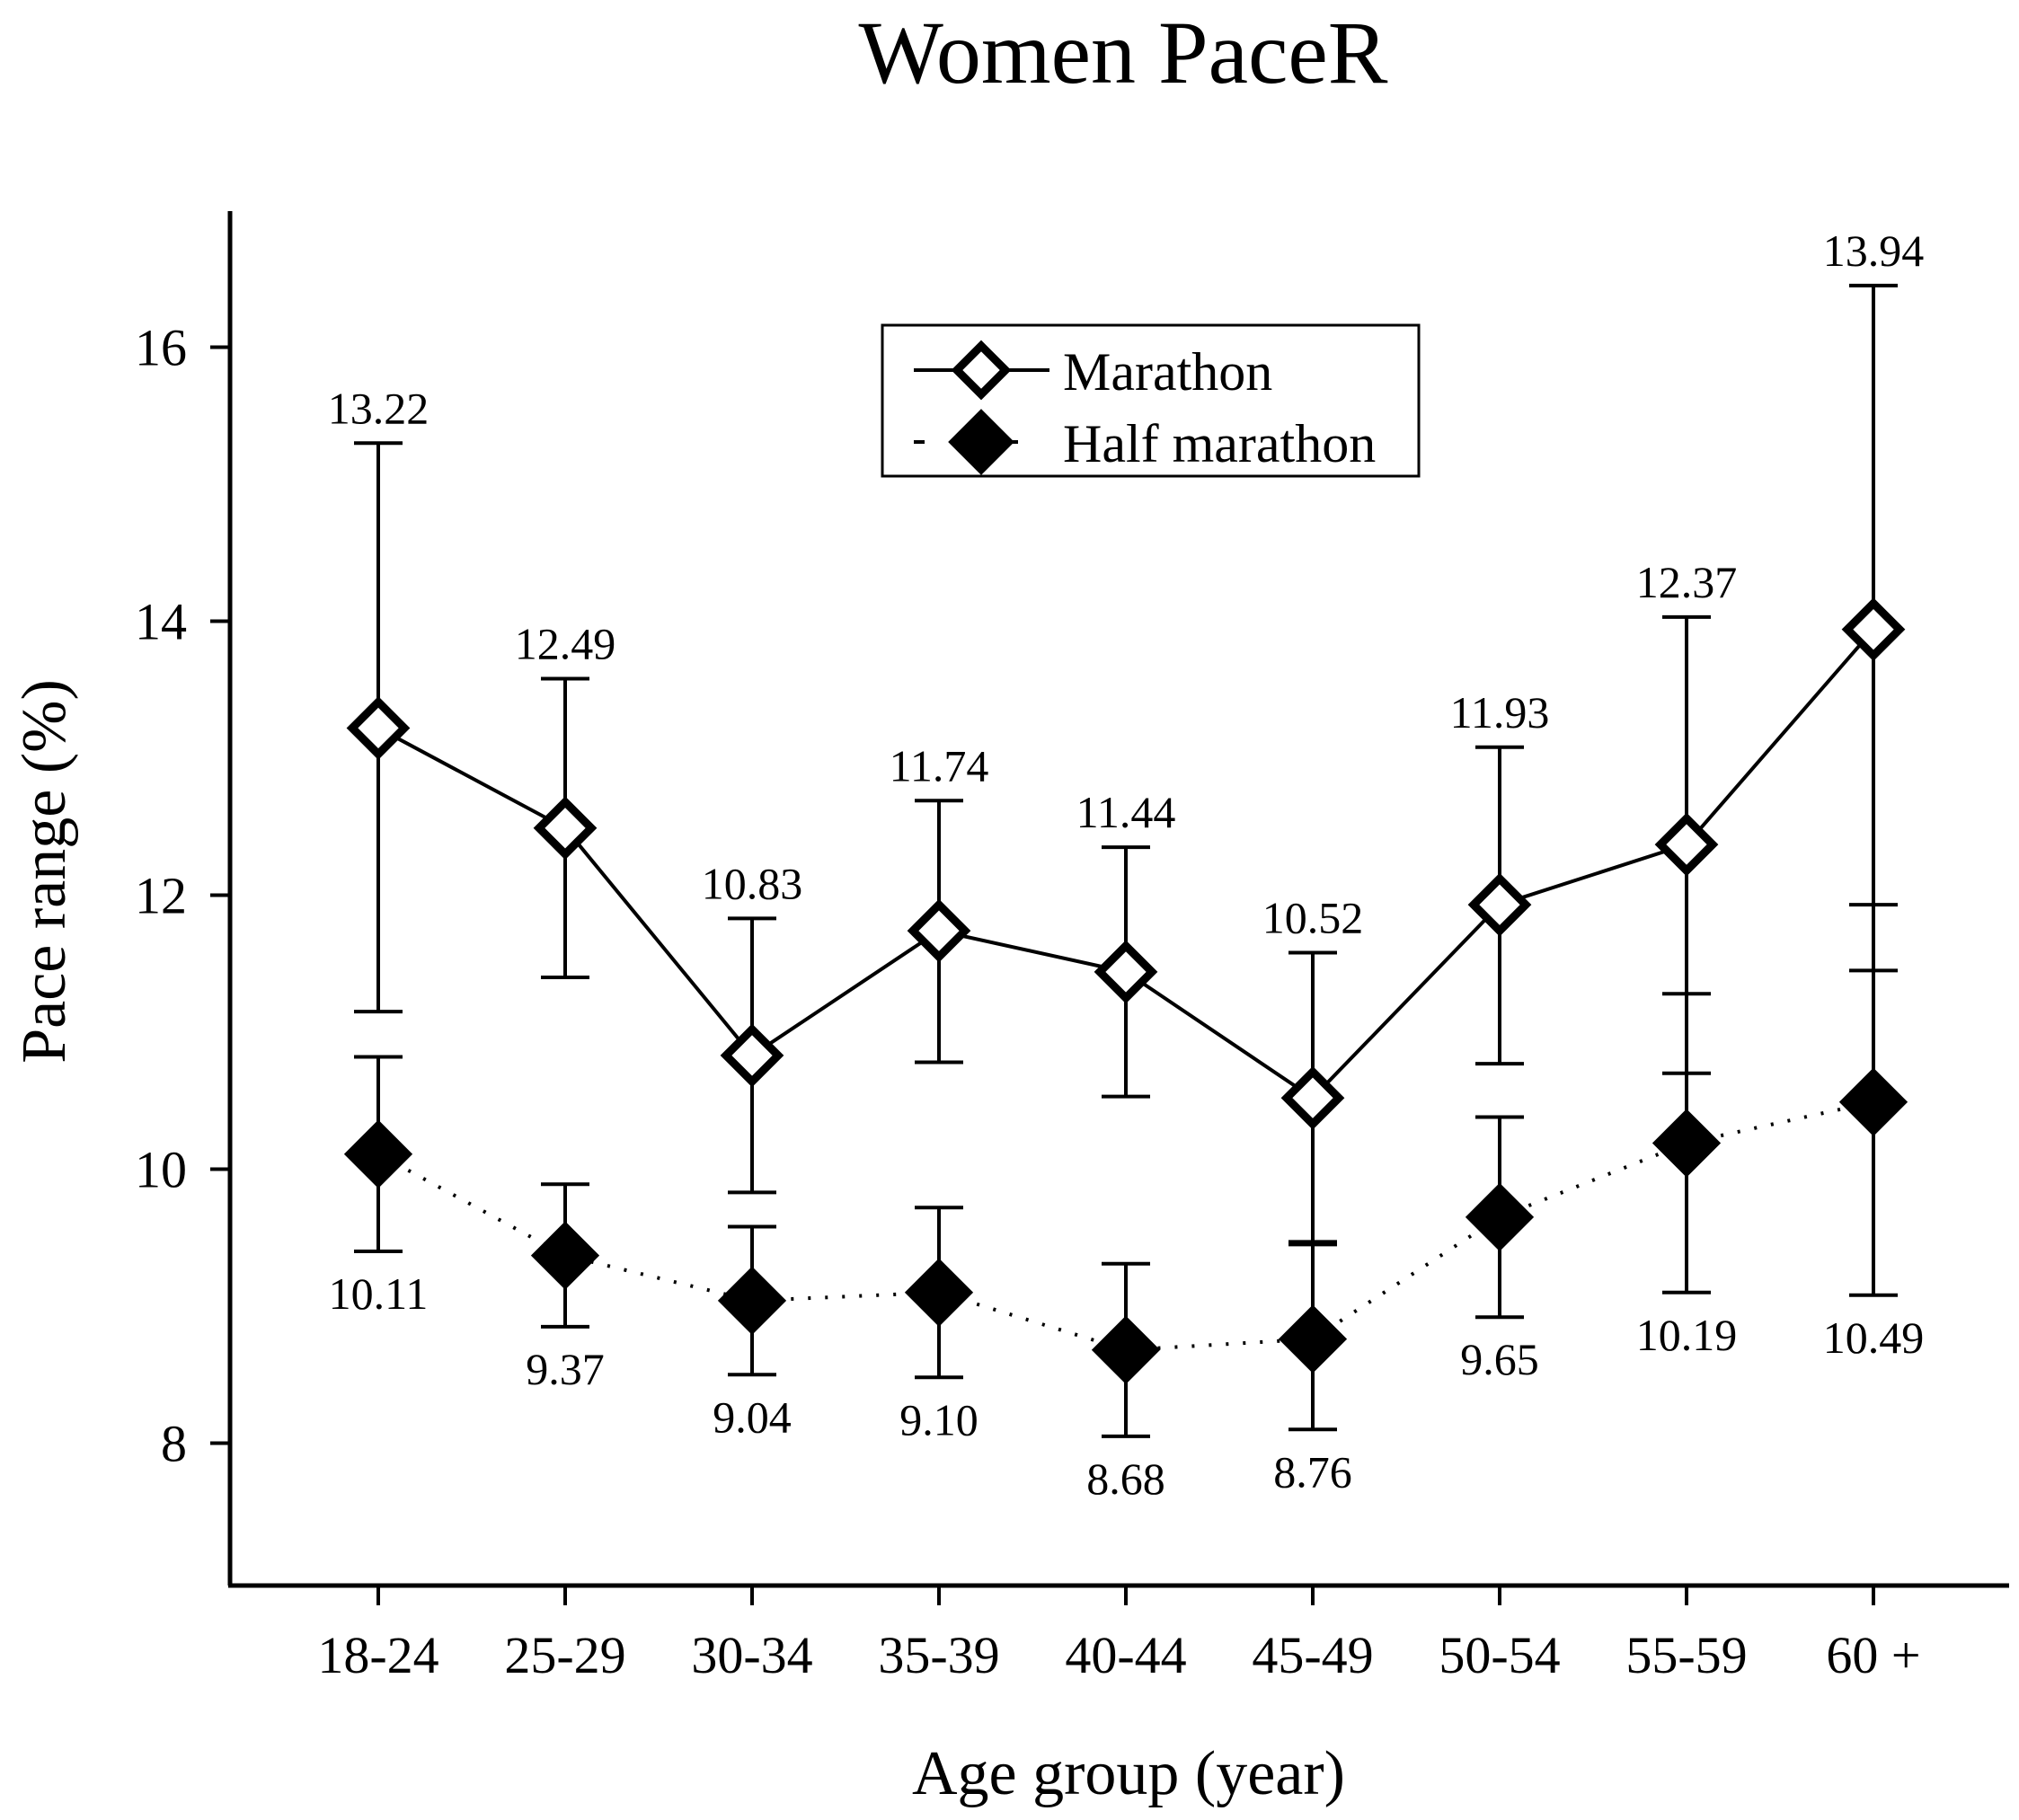 The height and width of the screenshot is (1820, 2019). I want to click on y-tick-labels: 8 10 12 14 16, so click(161, 896).